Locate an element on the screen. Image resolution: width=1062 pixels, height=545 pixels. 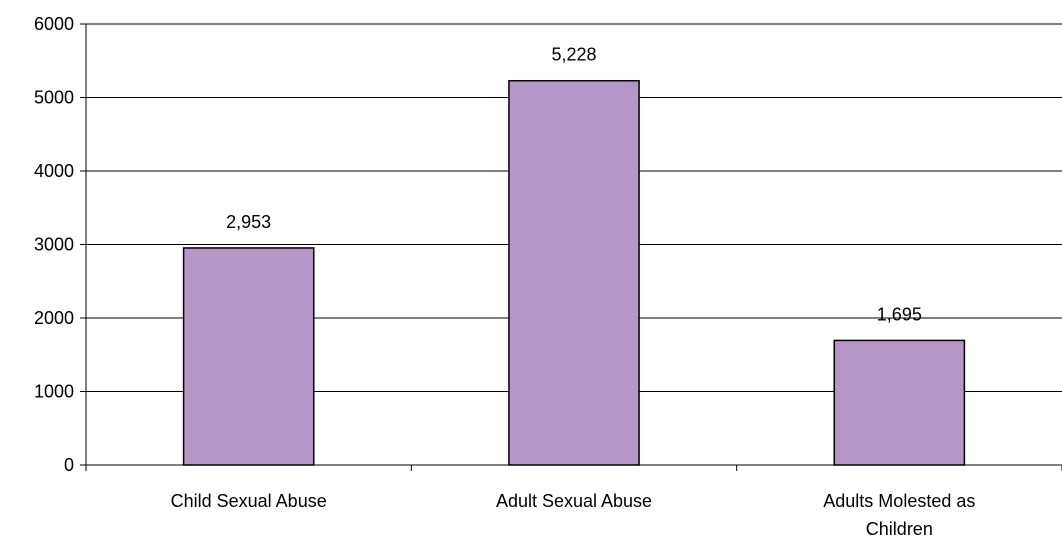
category-label: Adult Sexual Abuse is located at coordinates (574, 501).